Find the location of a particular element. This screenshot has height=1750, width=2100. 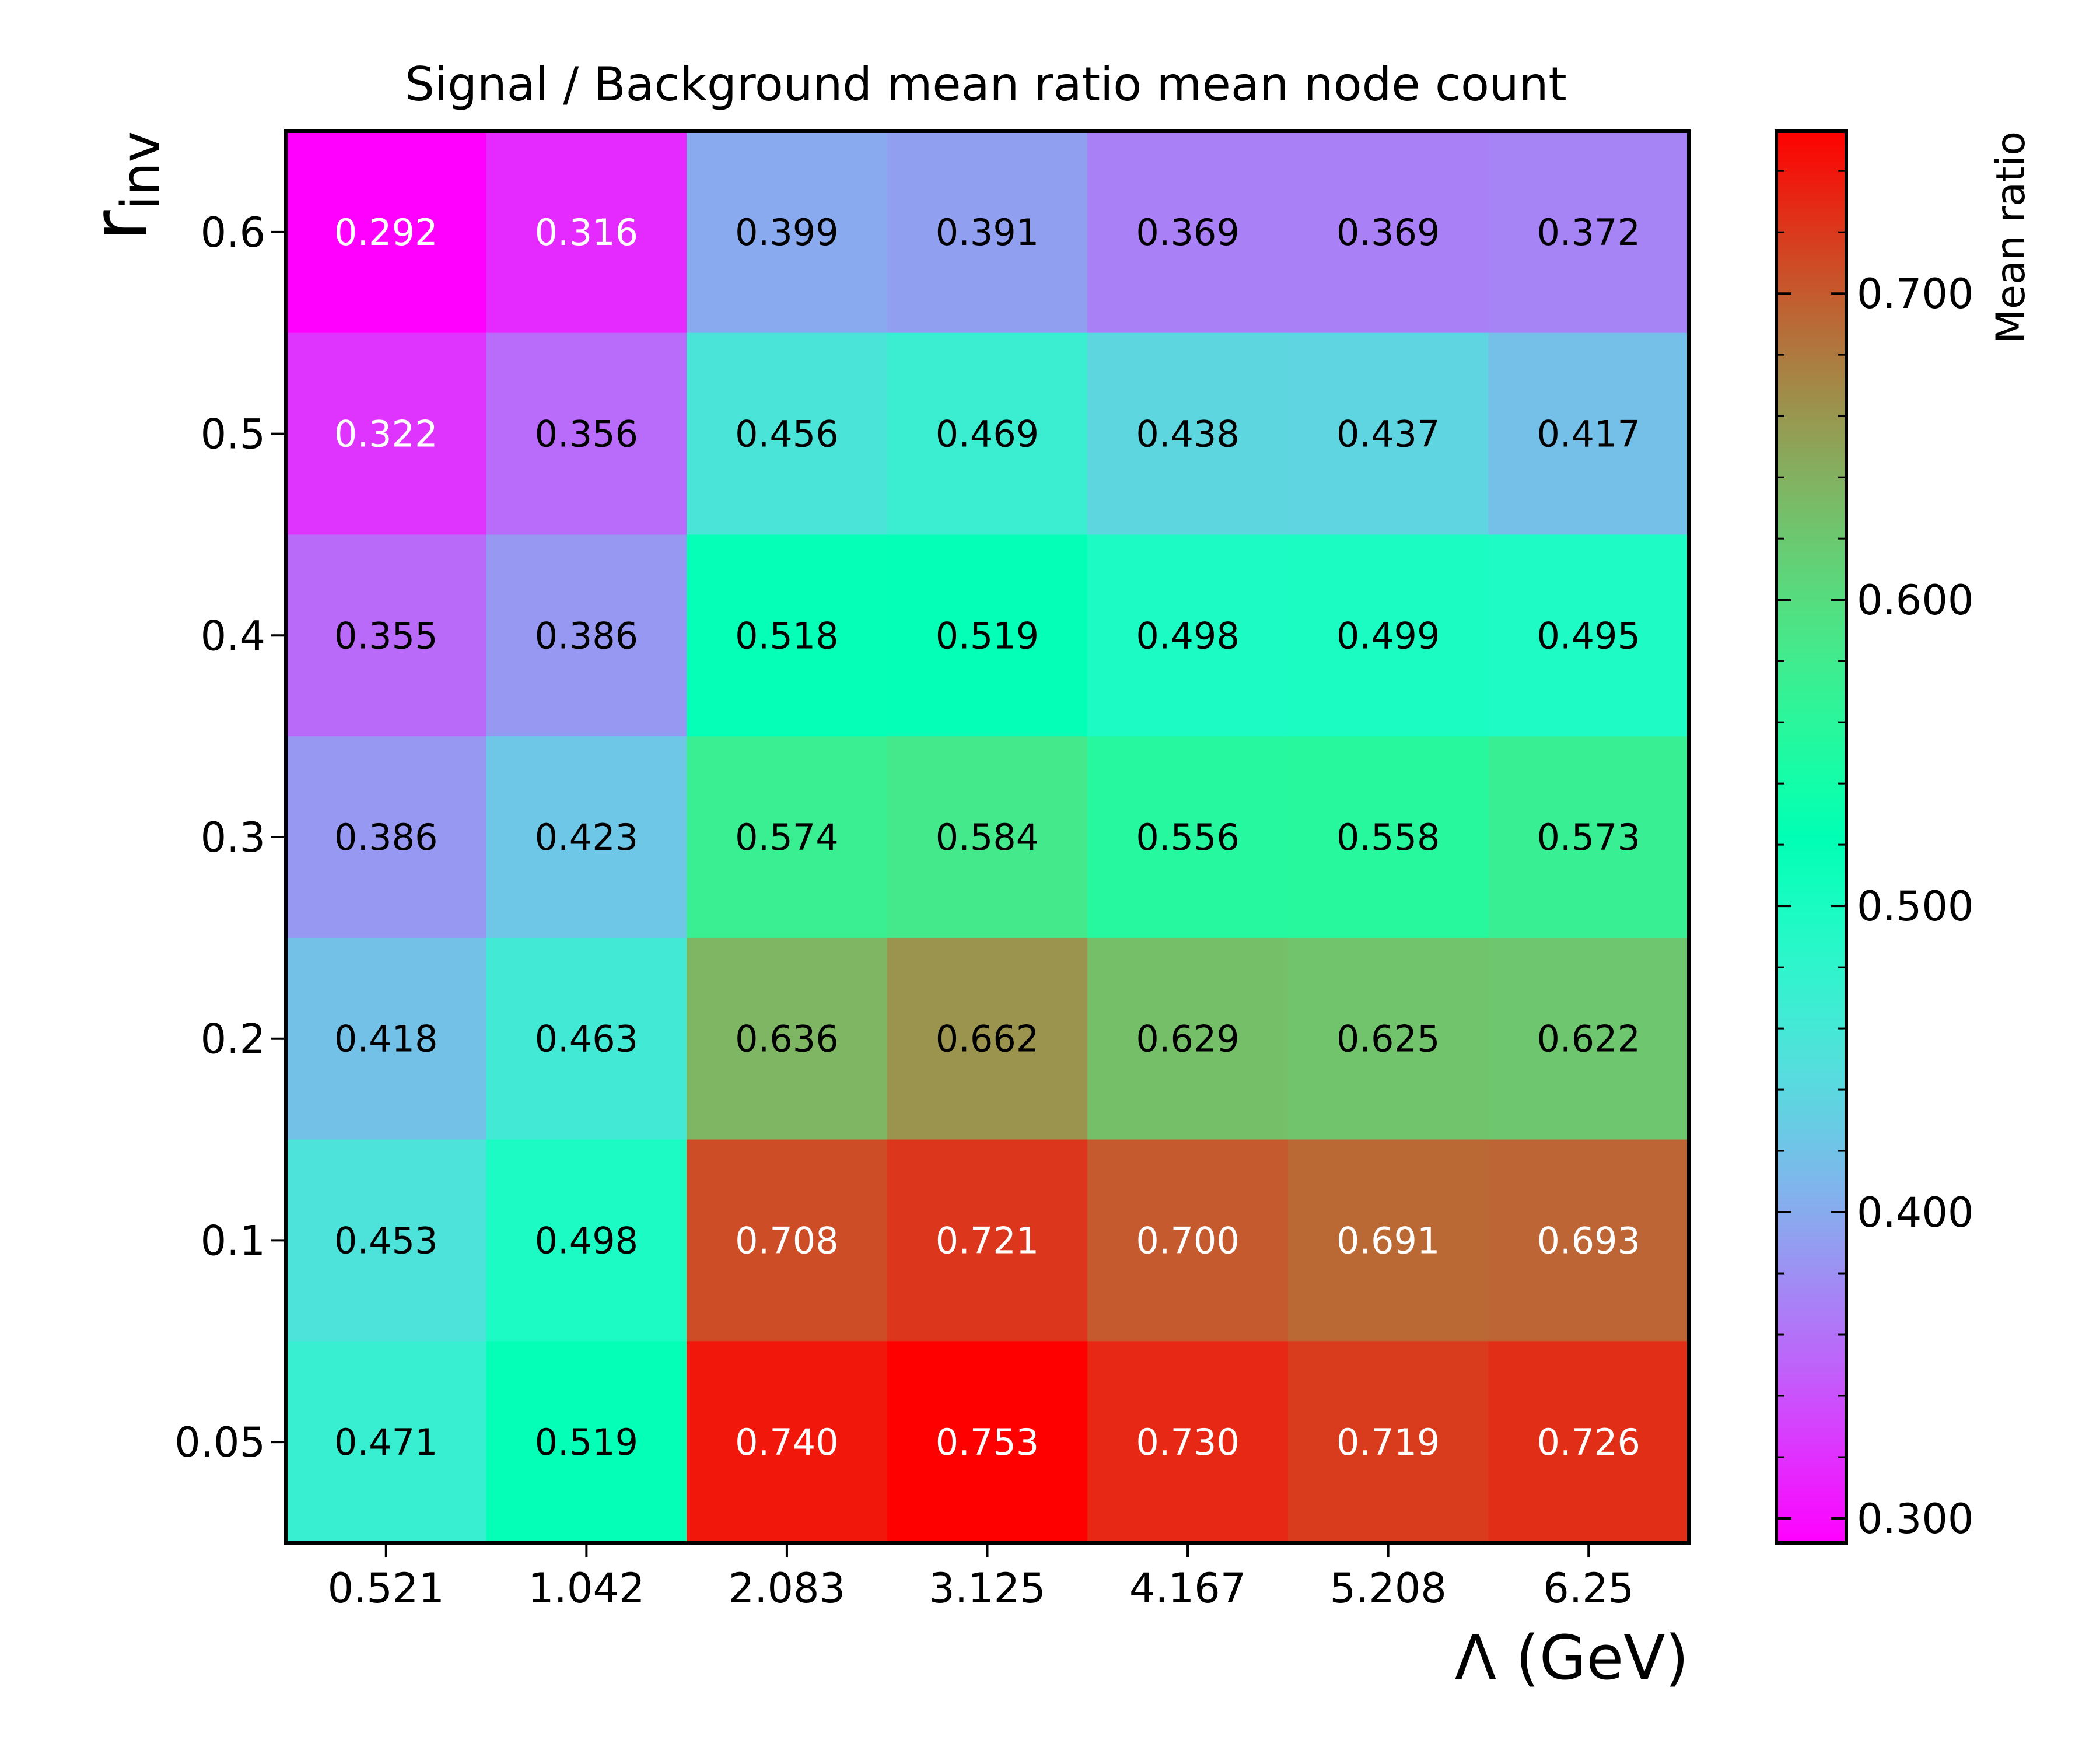

cell-value-label: 0.498 is located at coordinates (1188, 635).